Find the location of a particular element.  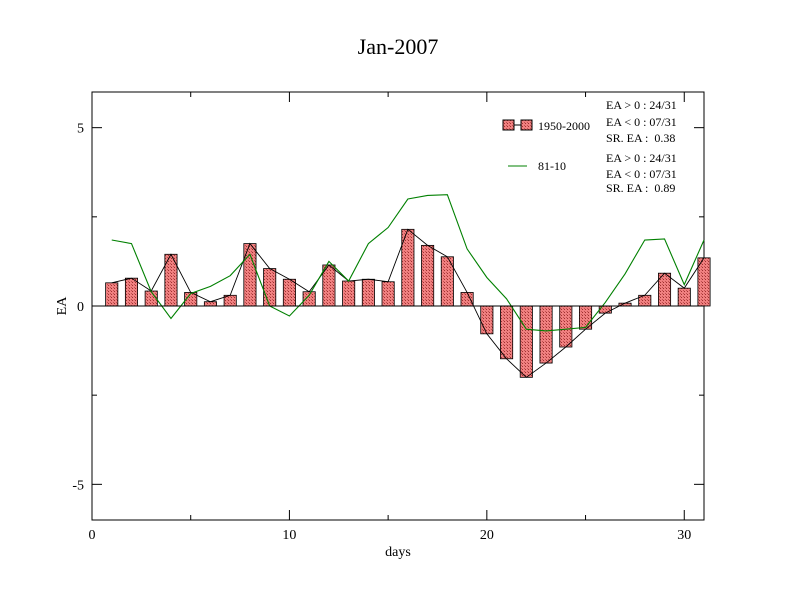

x-tick-label: 10 is located at coordinates (289, 535).